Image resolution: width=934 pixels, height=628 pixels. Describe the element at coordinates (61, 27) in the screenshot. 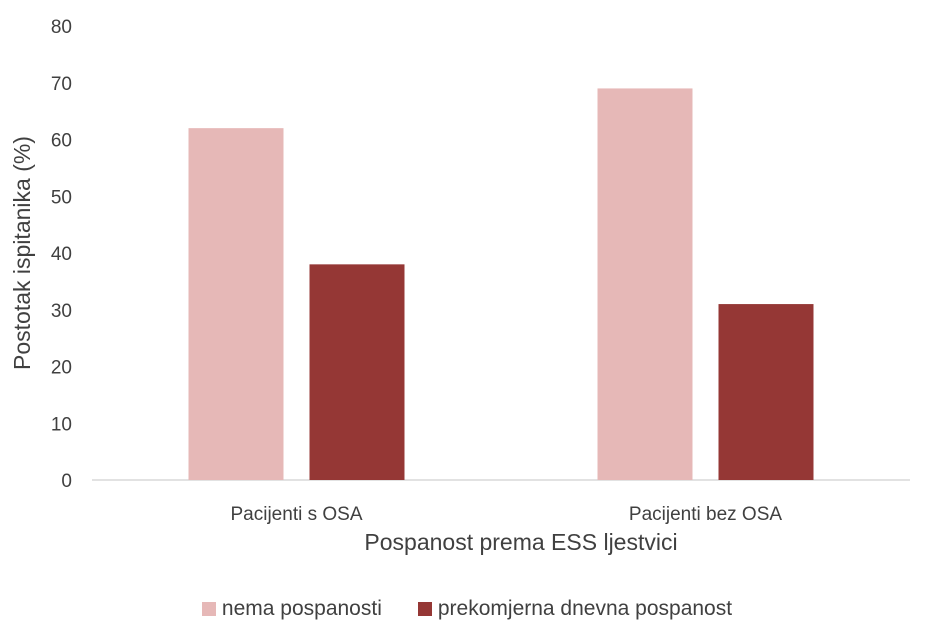

I see `y-tick-label: 80` at that location.